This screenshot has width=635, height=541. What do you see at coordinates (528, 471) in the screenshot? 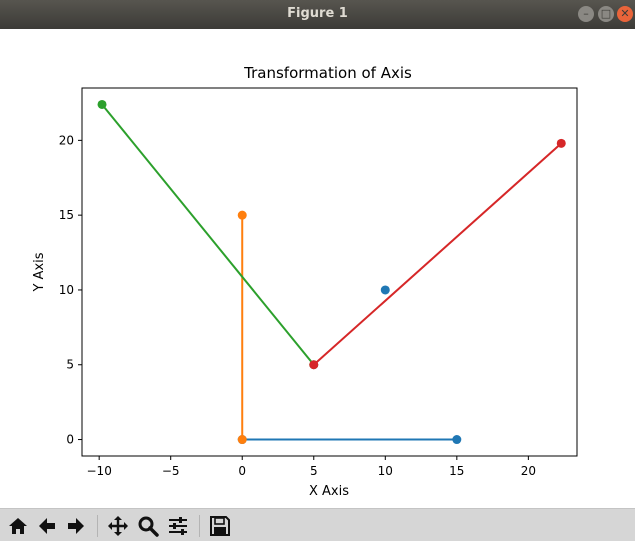
I see `x-tick-label: 20` at bounding box center [528, 471].